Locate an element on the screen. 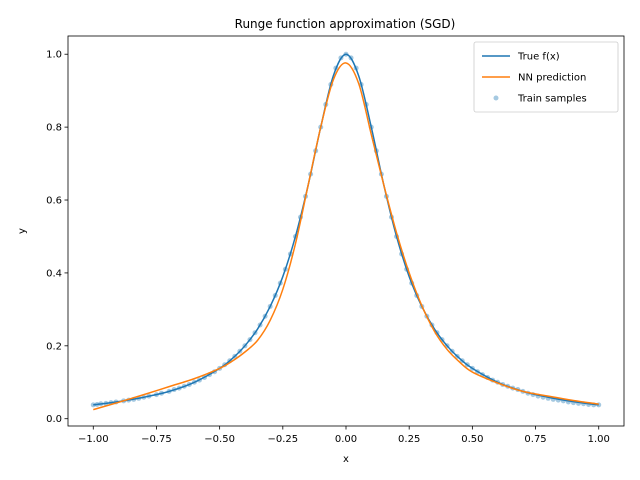 Image resolution: width=640 pixels, height=480 pixels. x-tick-label: 0.00 is located at coordinates (346, 439).